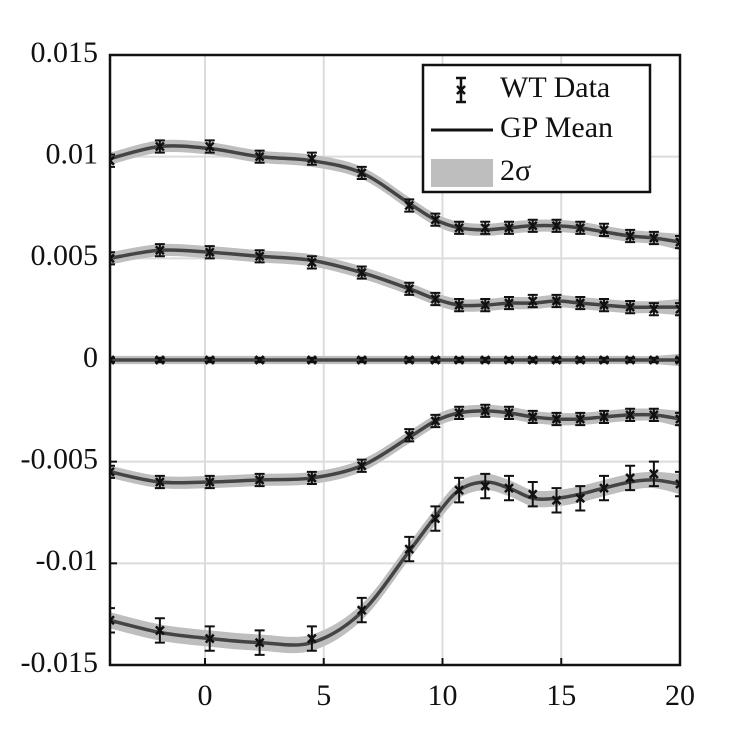  I want to click on legend-swatch, so click(462, 173).